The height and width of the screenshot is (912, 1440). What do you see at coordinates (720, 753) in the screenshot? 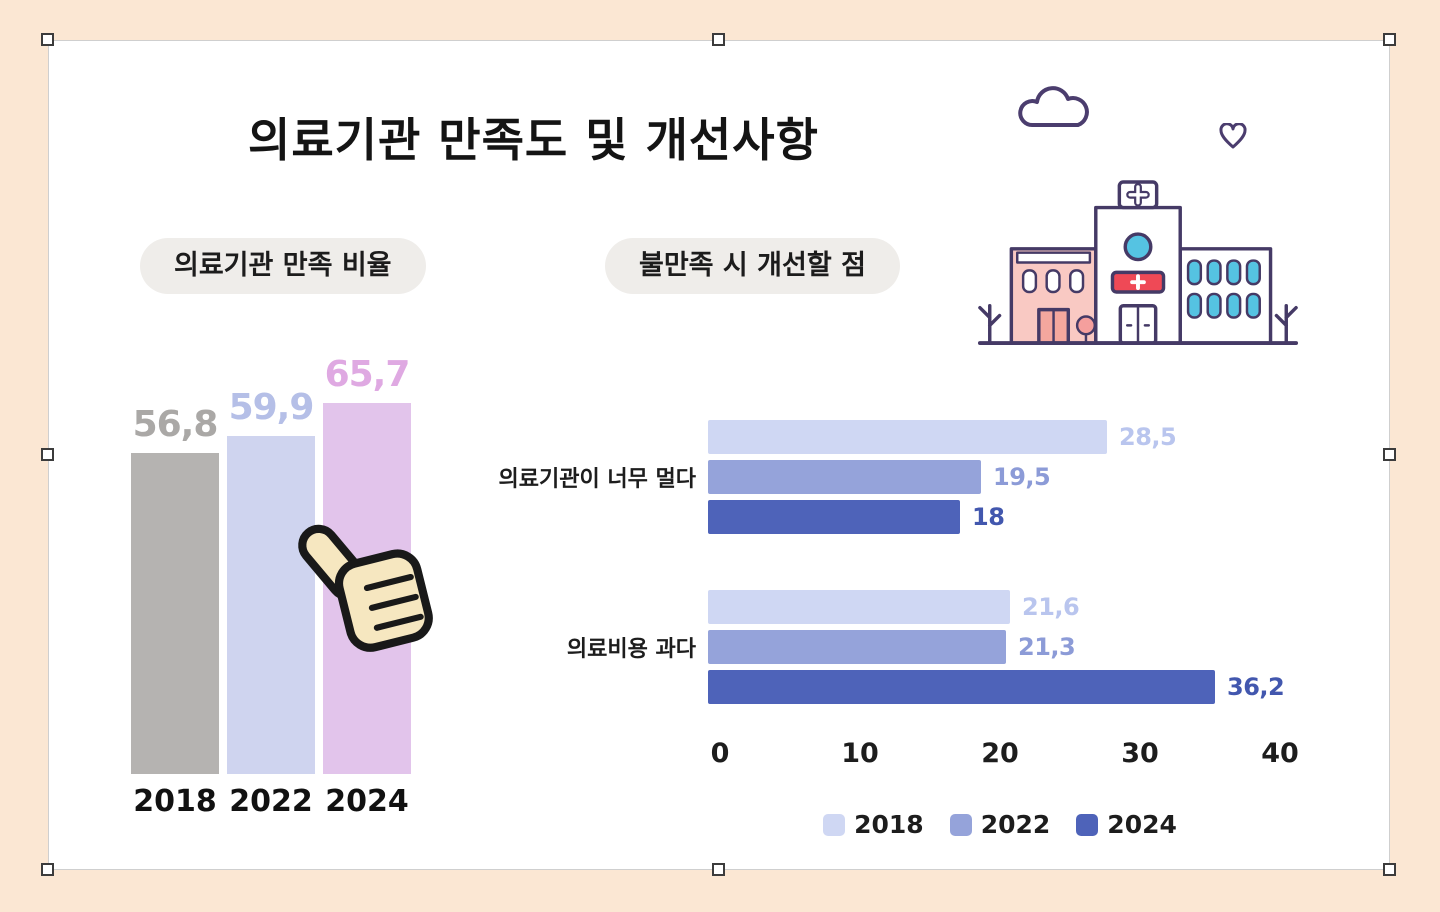
I see `axis-tick-0: 0` at bounding box center [720, 753].